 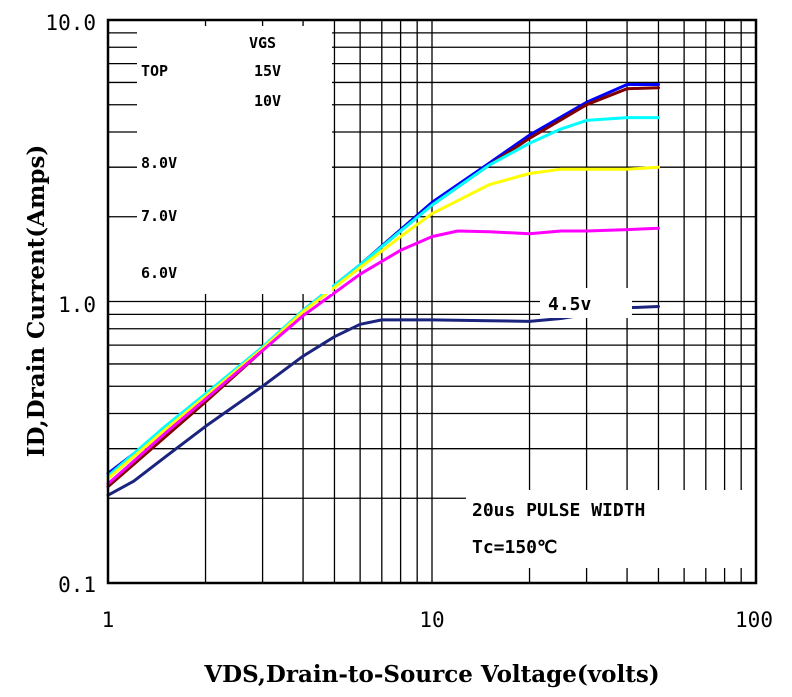 What do you see at coordinates (262, 43) in the screenshot?
I see `legend-header: VGS` at bounding box center [262, 43].